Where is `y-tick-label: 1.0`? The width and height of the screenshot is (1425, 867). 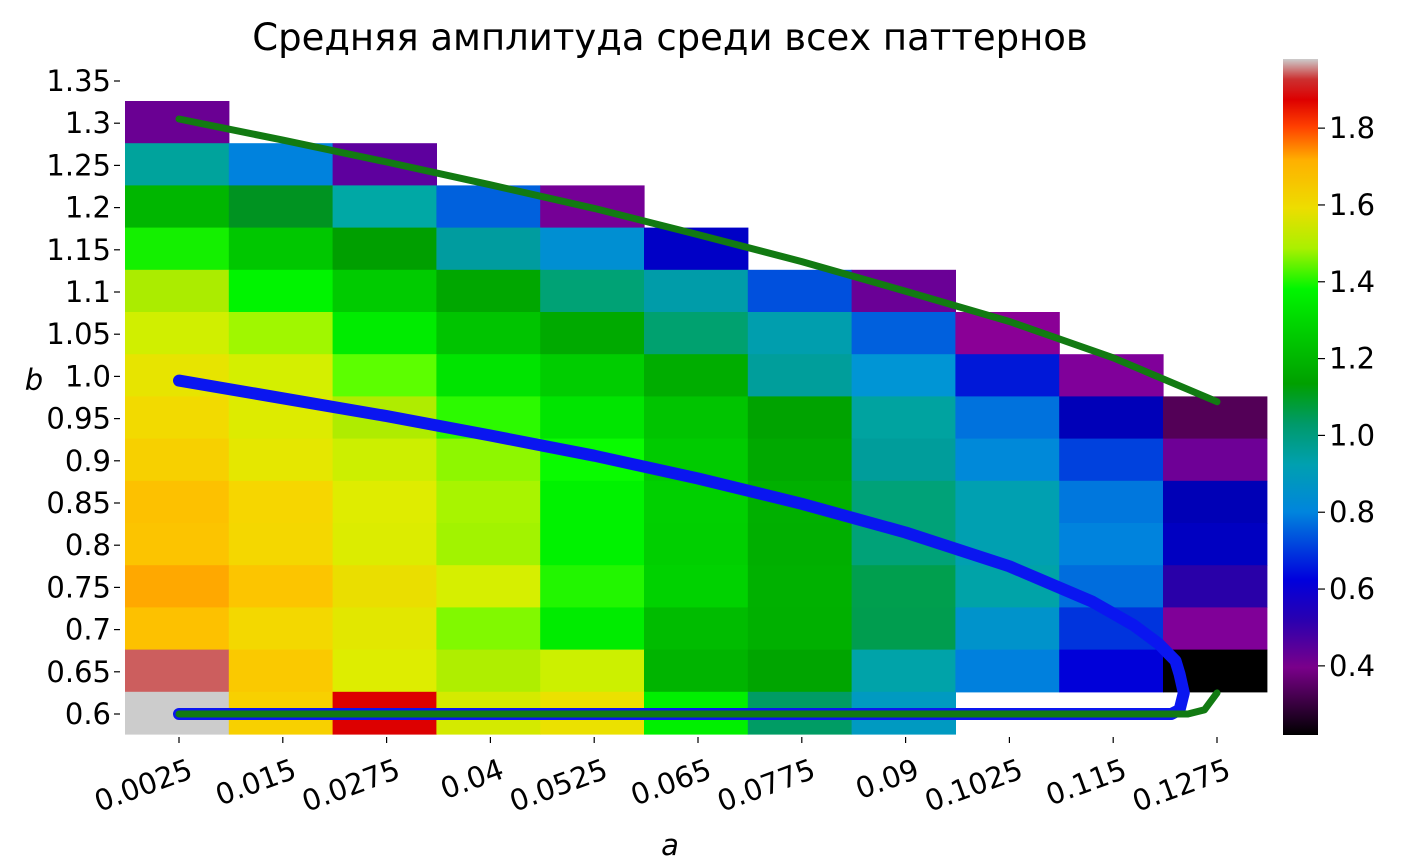 y-tick-label: 1.0 is located at coordinates (88, 376).